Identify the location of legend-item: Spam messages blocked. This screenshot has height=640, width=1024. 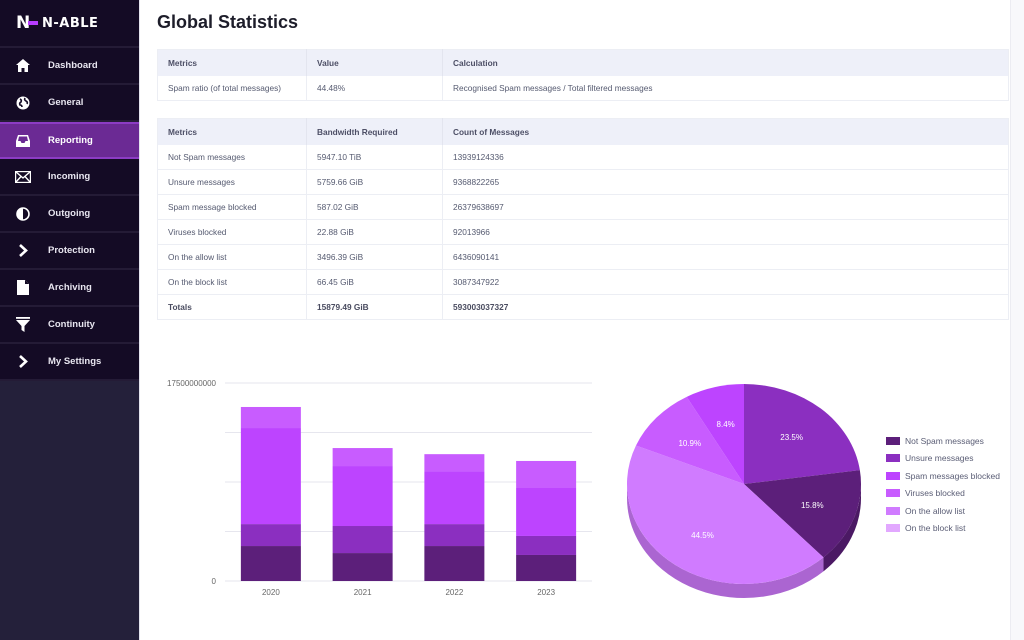
(943, 476).